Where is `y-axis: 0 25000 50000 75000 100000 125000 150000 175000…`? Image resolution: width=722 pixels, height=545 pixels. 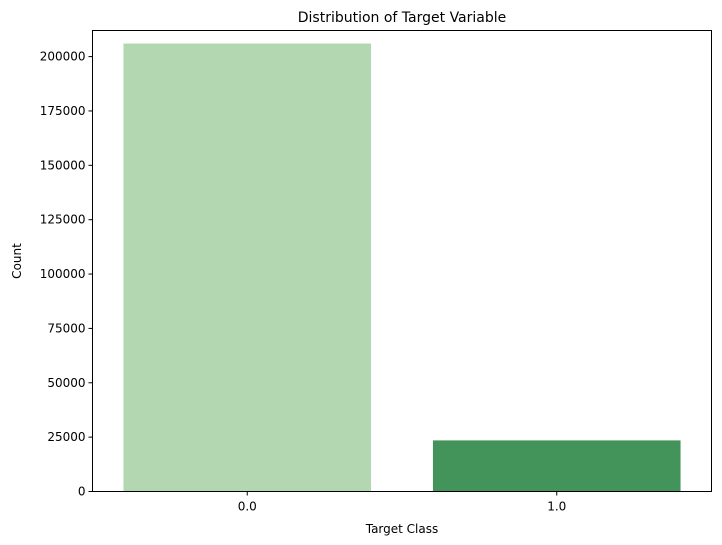 y-axis: 0 25000 50000 75000 100000 125000 150000 175000… is located at coordinates (66, 274).